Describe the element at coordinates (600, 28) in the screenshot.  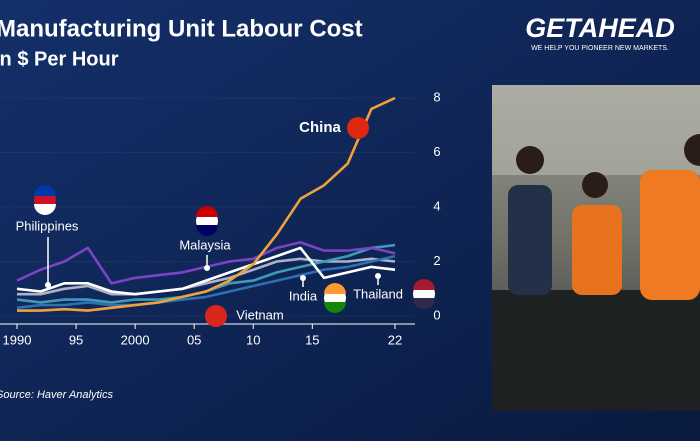
I see `brand-name: GETAHEAD` at that location.